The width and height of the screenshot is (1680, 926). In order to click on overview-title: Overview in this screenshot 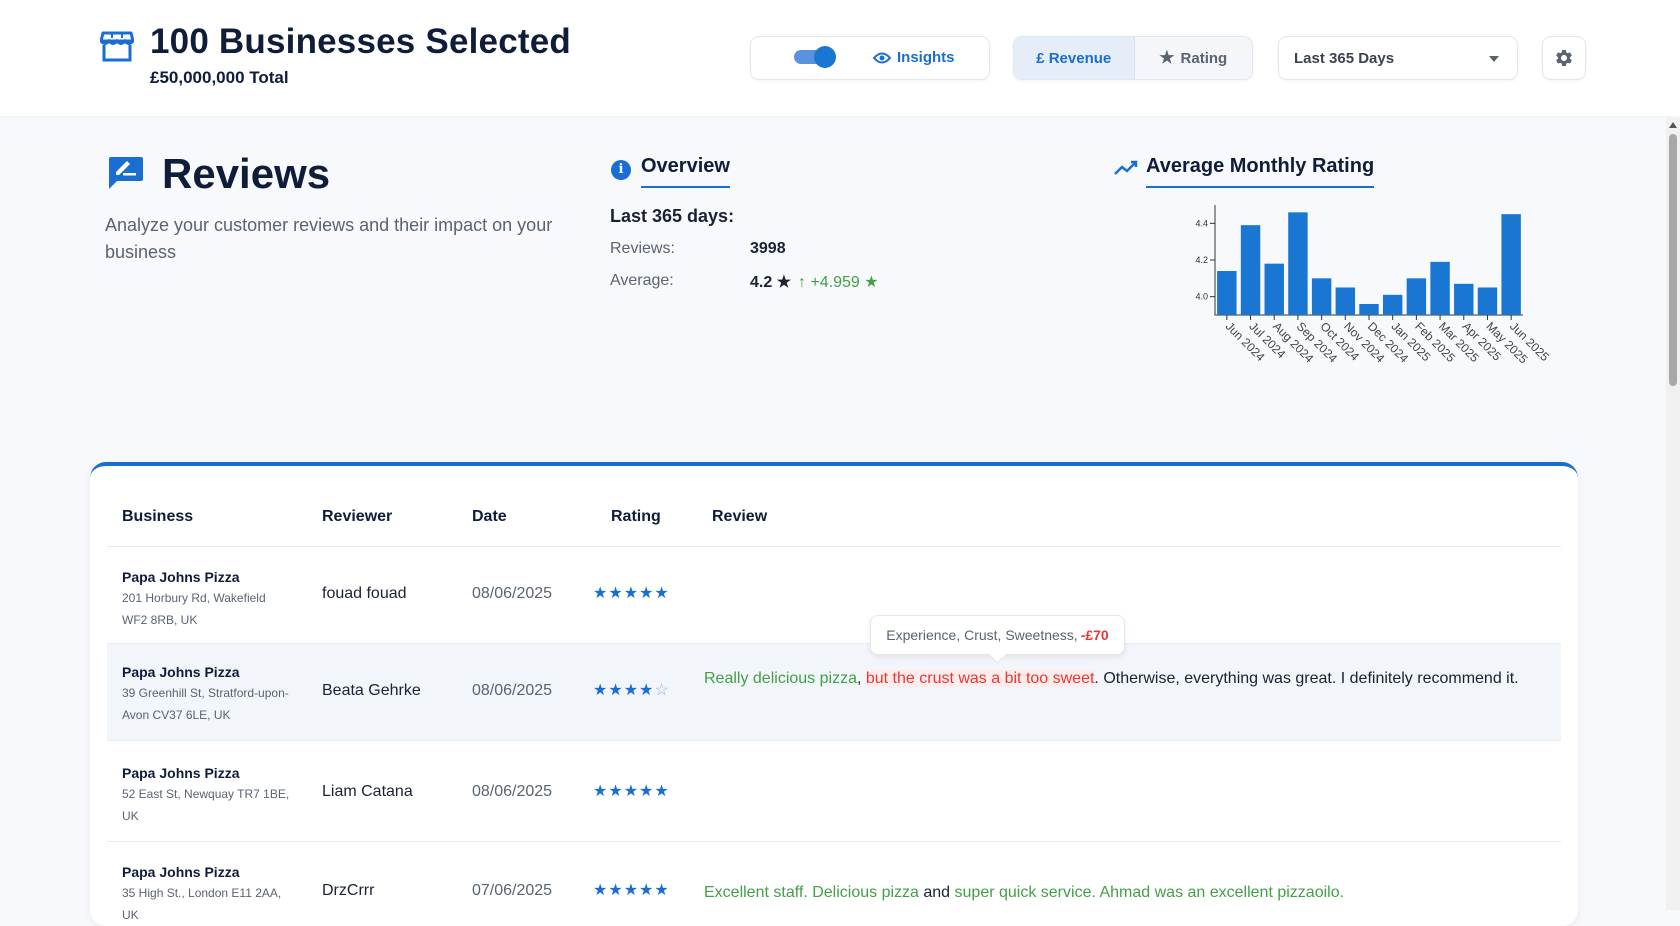, I will do `click(685, 171)`.